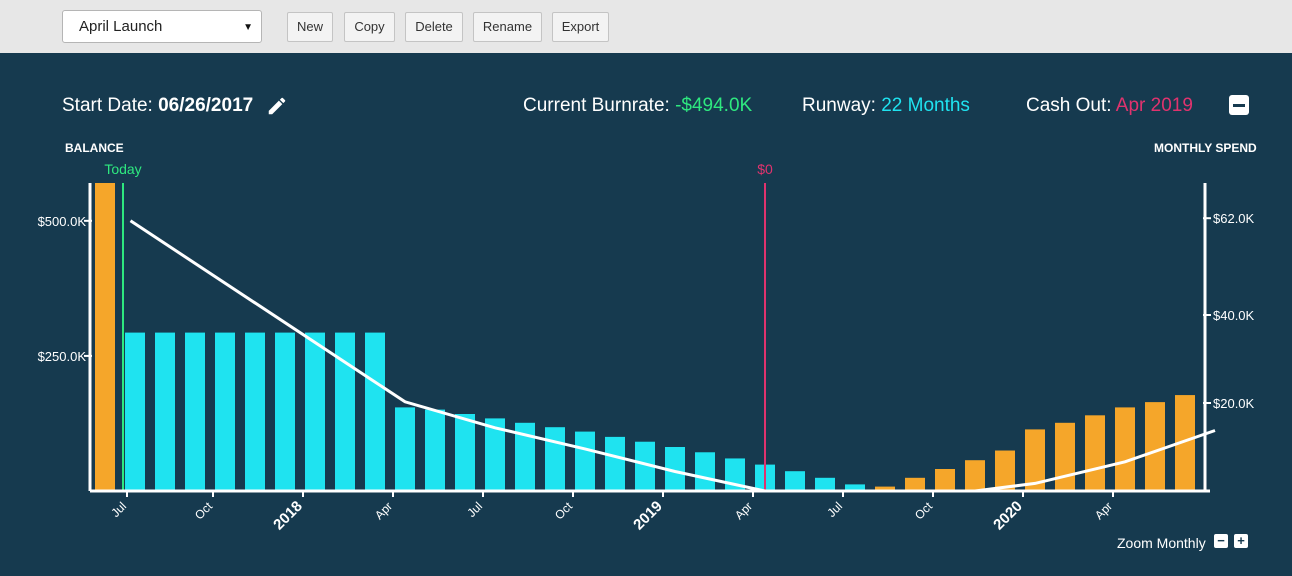 This screenshot has width=1292, height=576. I want to click on cash-out: Cash Out: Apr 2019, so click(1109, 106).